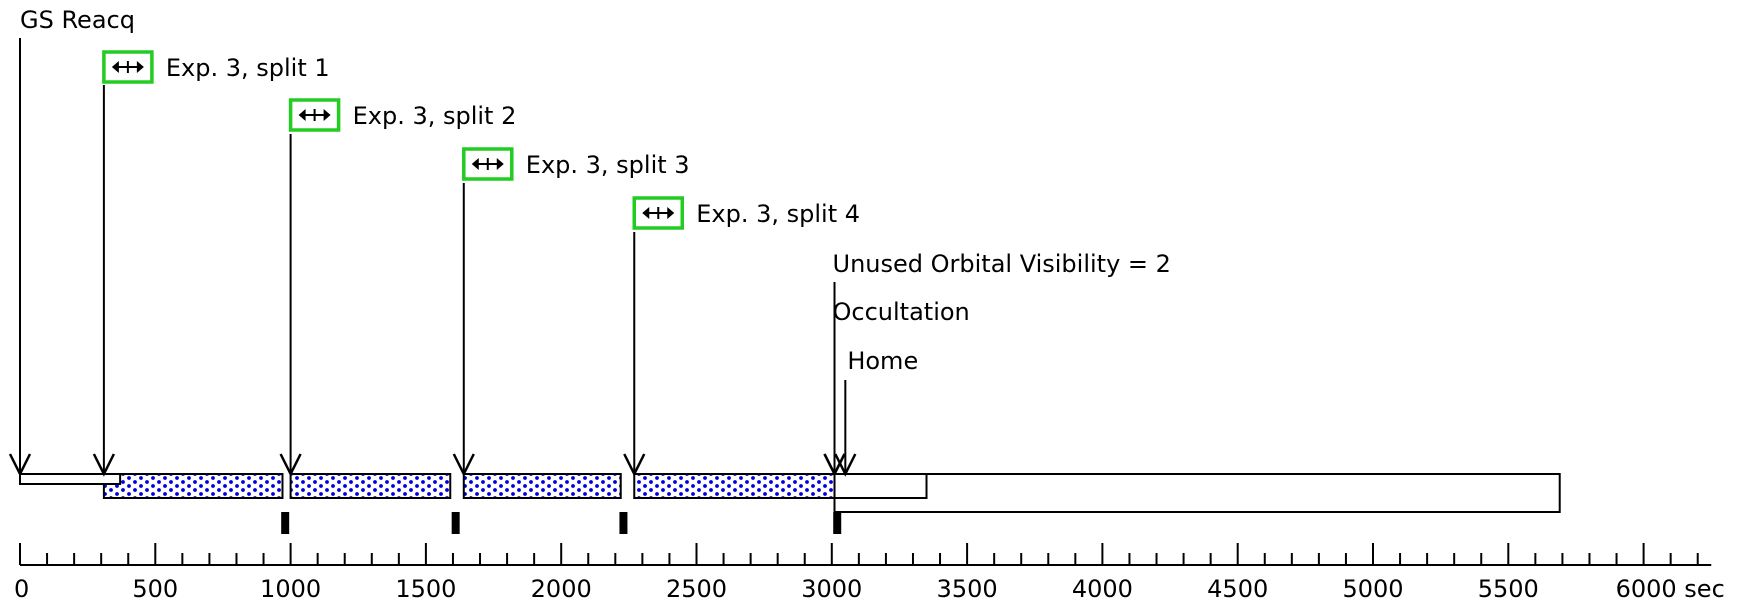 This screenshot has width=1737, height=600. I want to click on event-7: Occultation, so click(896, 387).